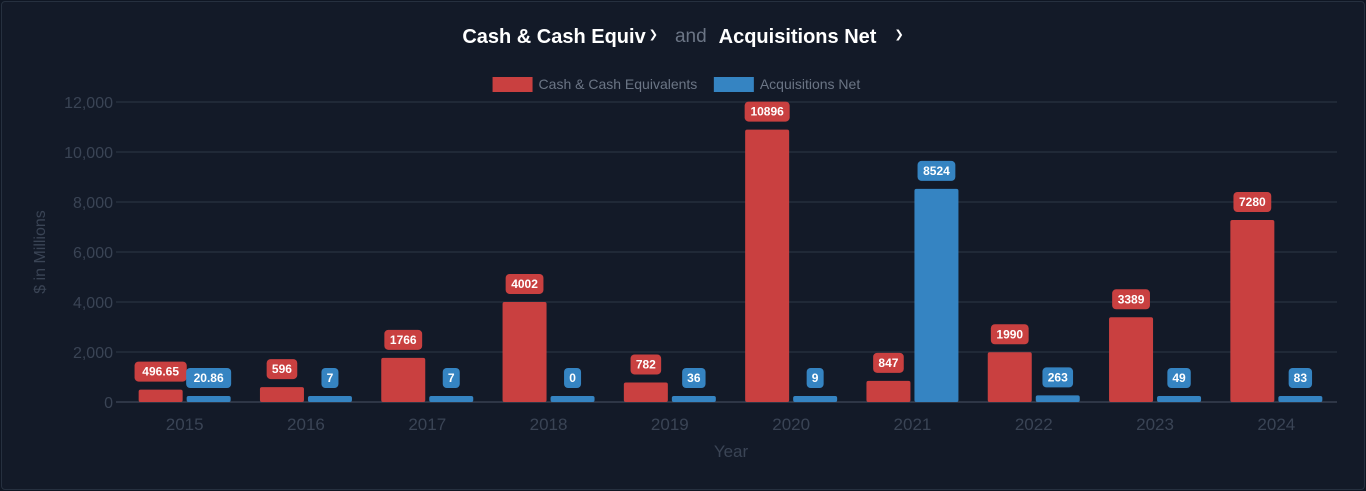  I want to click on data-label: 1990, so click(1009, 334).